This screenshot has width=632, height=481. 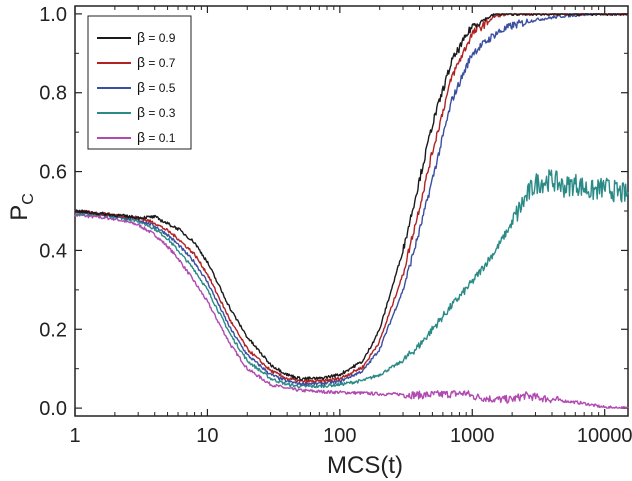 I want to click on x-tick-label: 1, so click(x=74, y=436).